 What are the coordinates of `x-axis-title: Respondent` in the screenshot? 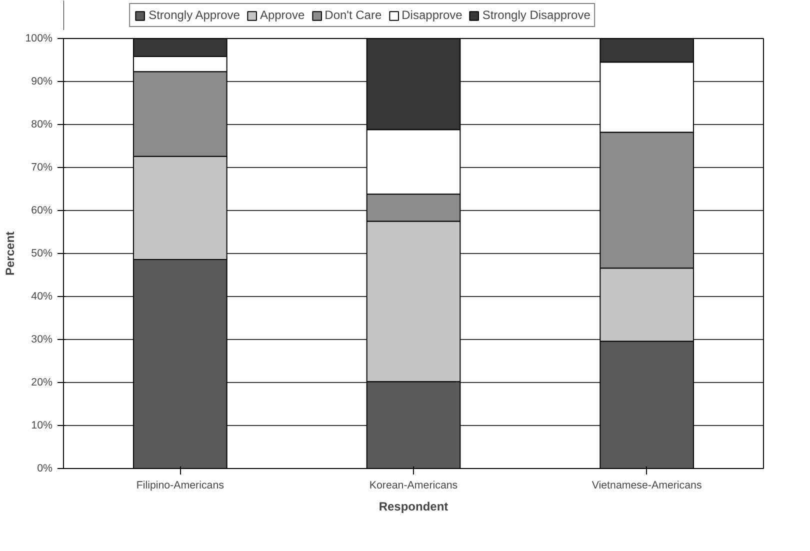 It's located at (413, 507).